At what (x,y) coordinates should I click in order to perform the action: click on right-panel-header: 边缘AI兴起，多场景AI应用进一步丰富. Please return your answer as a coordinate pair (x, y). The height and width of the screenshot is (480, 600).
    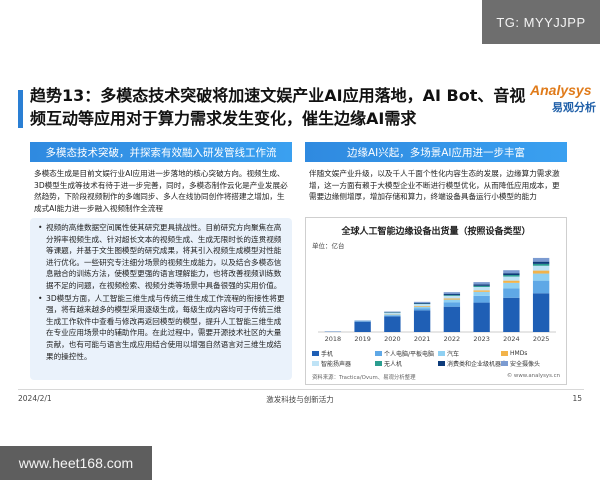
    Looking at the image, I should click on (436, 152).